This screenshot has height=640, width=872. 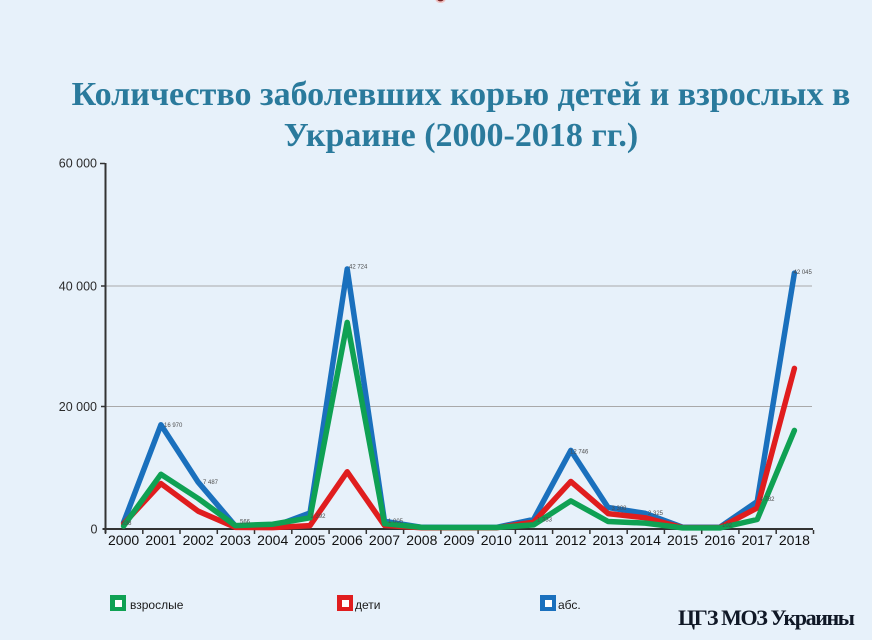 I want to click on svg-text: 2010, so click(x=496, y=540).